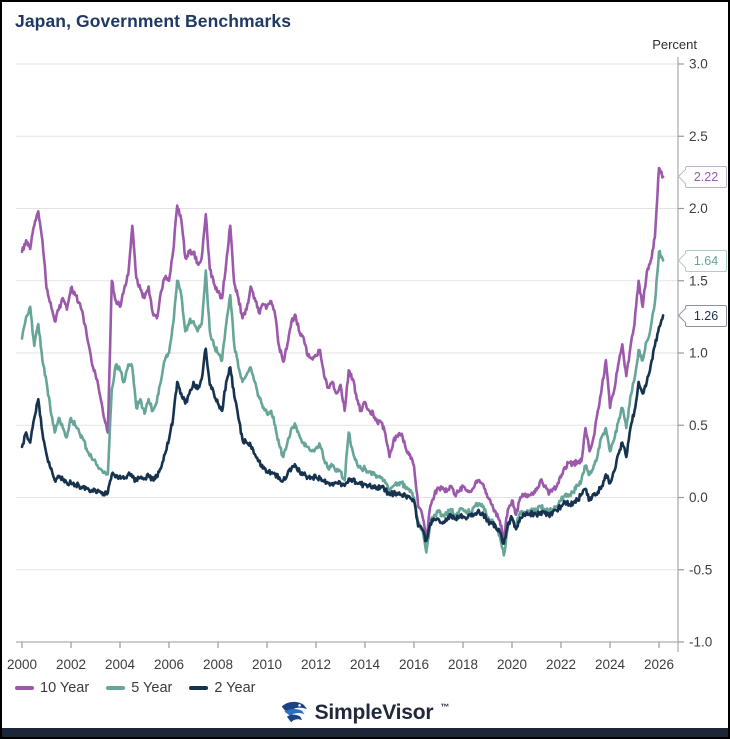  What do you see at coordinates (199, 688) in the screenshot?
I see `legend-swatch-2-year-icon` at bounding box center [199, 688].